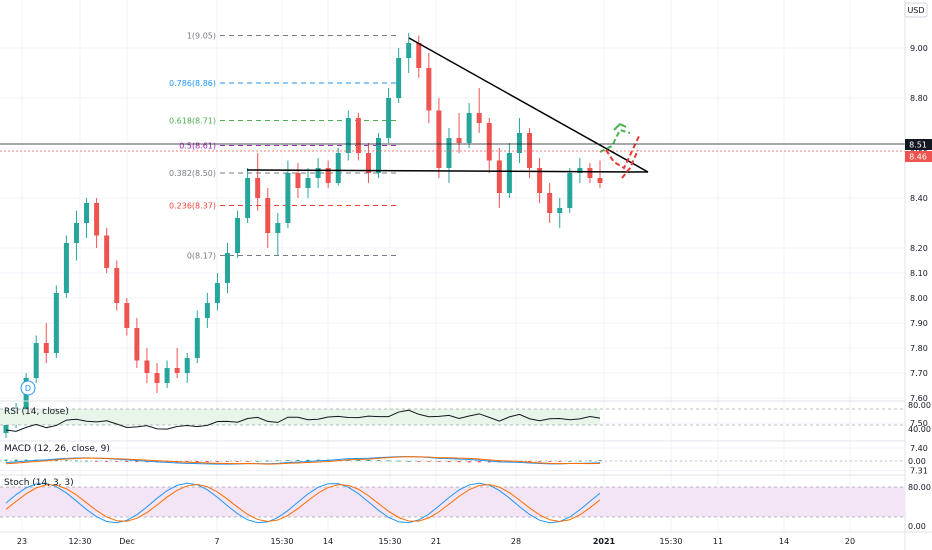 The height and width of the screenshot is (550, 932). What do you see at coordinates (447, 105) in the screenshot?
I see `descending-triangle-drawing` at bounding box center [447, 105].